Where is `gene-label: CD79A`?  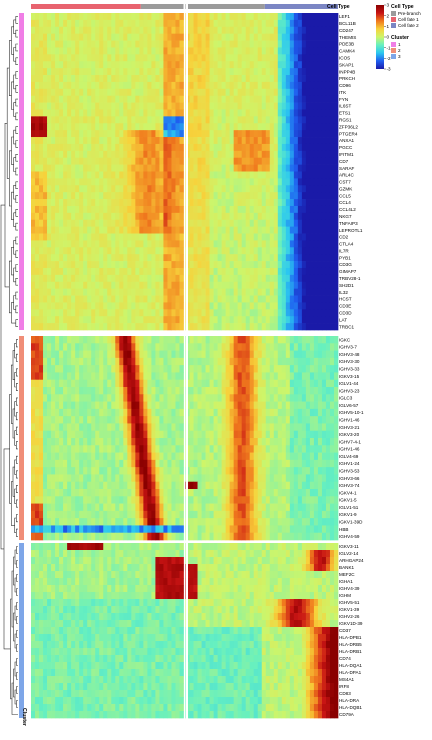 gene-label: CD79A is located at coordinates (347, 714).